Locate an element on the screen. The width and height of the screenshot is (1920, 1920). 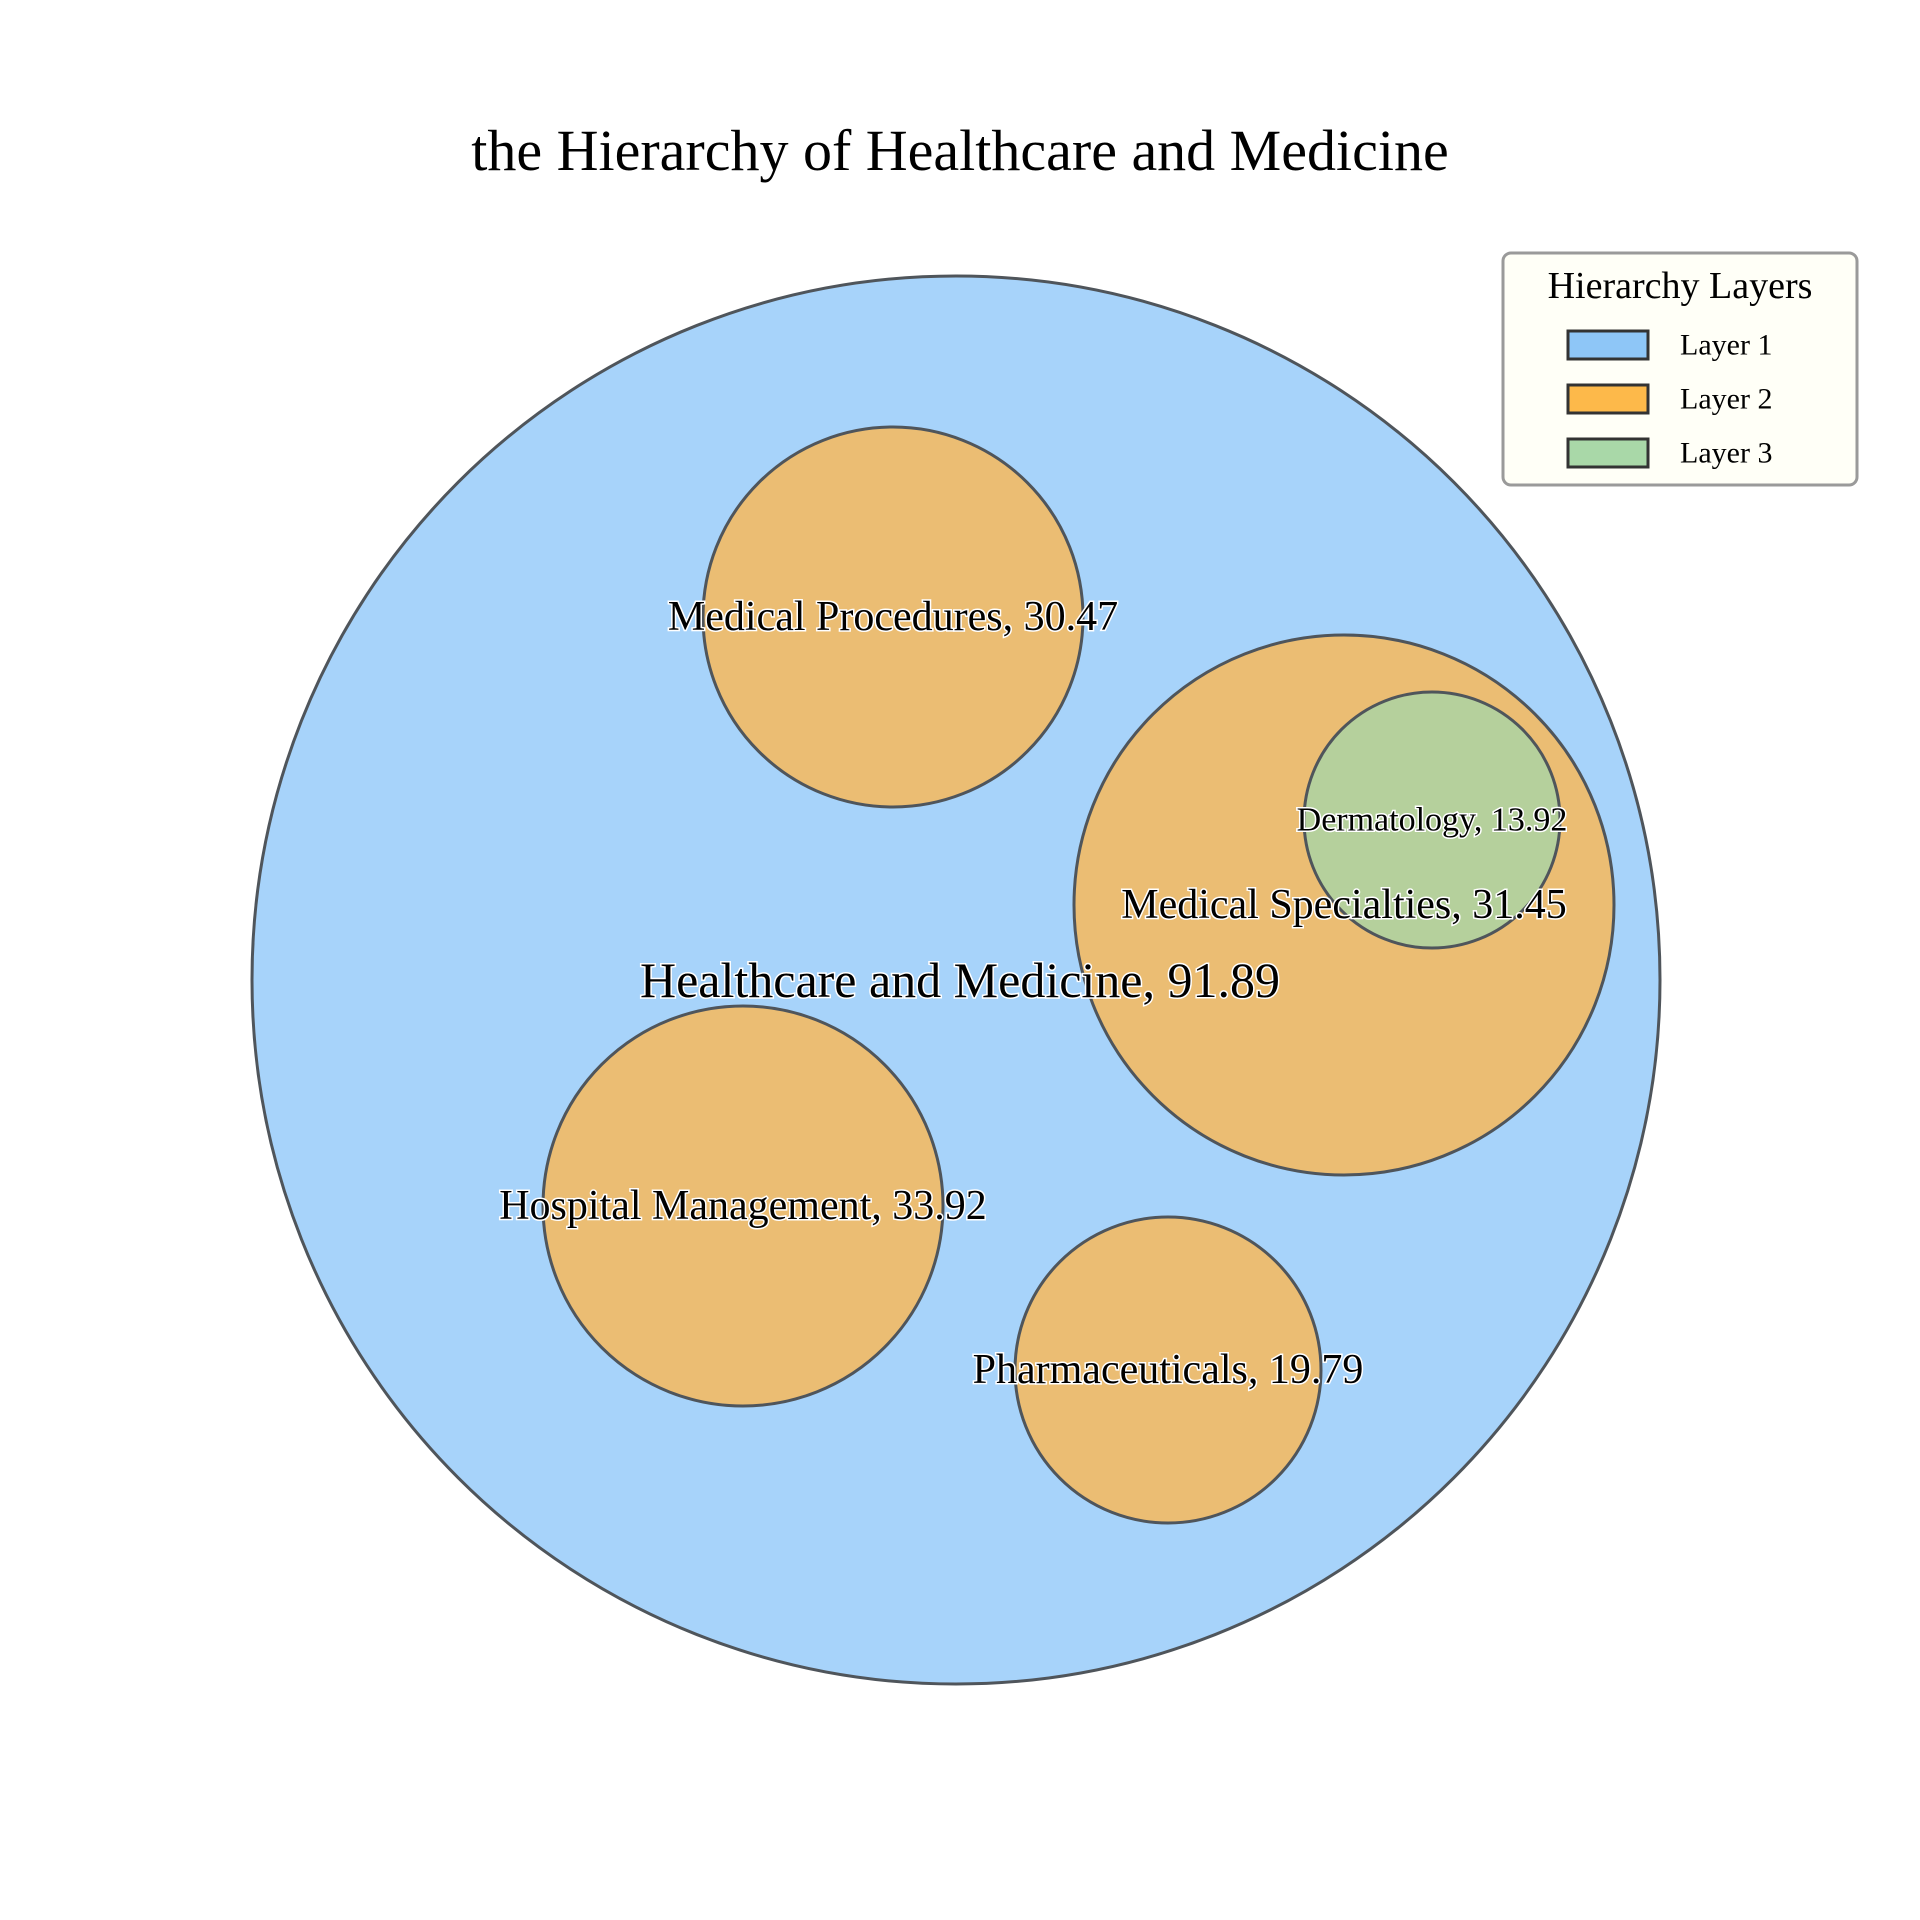
legend: Hierarchy Layers Layer 1 Layer 2 Layer 3 is located at coordinates (1680, 369).